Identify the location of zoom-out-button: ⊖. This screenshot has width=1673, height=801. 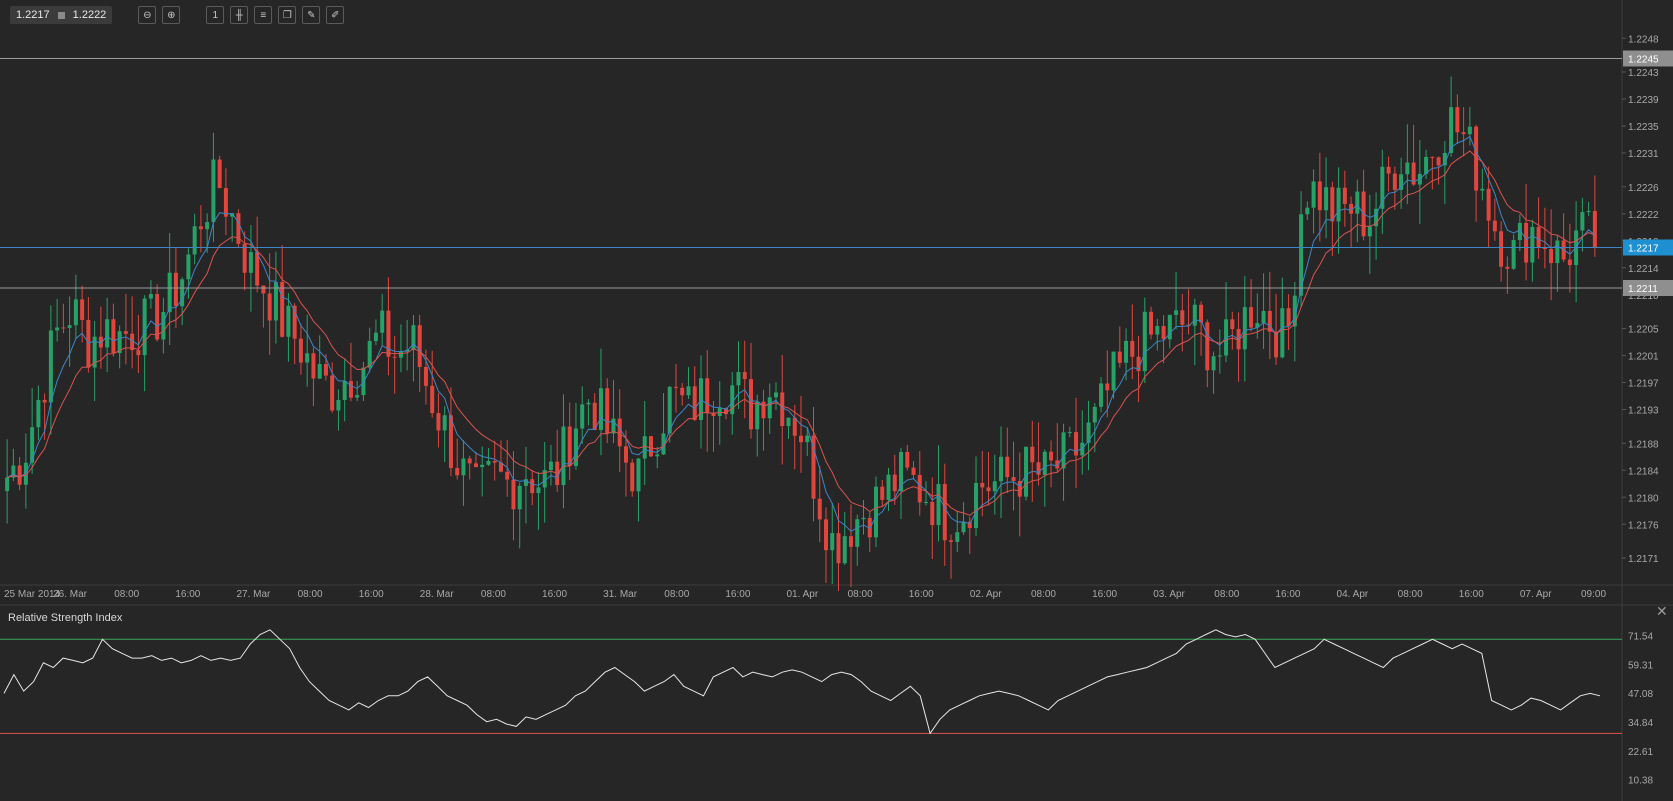
(147, 15).